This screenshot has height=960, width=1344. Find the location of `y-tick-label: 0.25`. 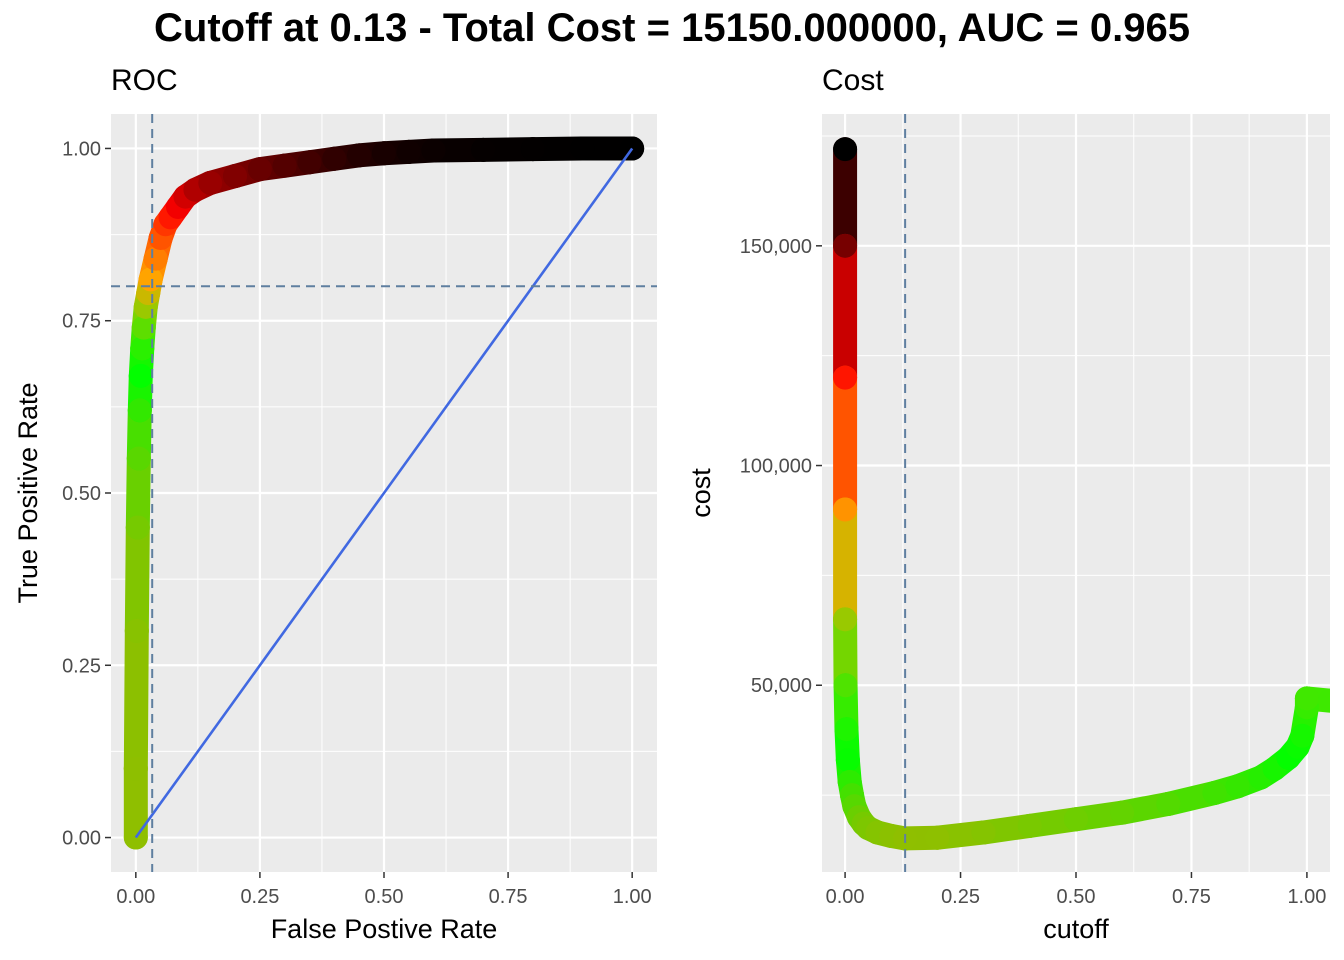

y-tick-label: 0.25 is located at coordinates (81, 666).